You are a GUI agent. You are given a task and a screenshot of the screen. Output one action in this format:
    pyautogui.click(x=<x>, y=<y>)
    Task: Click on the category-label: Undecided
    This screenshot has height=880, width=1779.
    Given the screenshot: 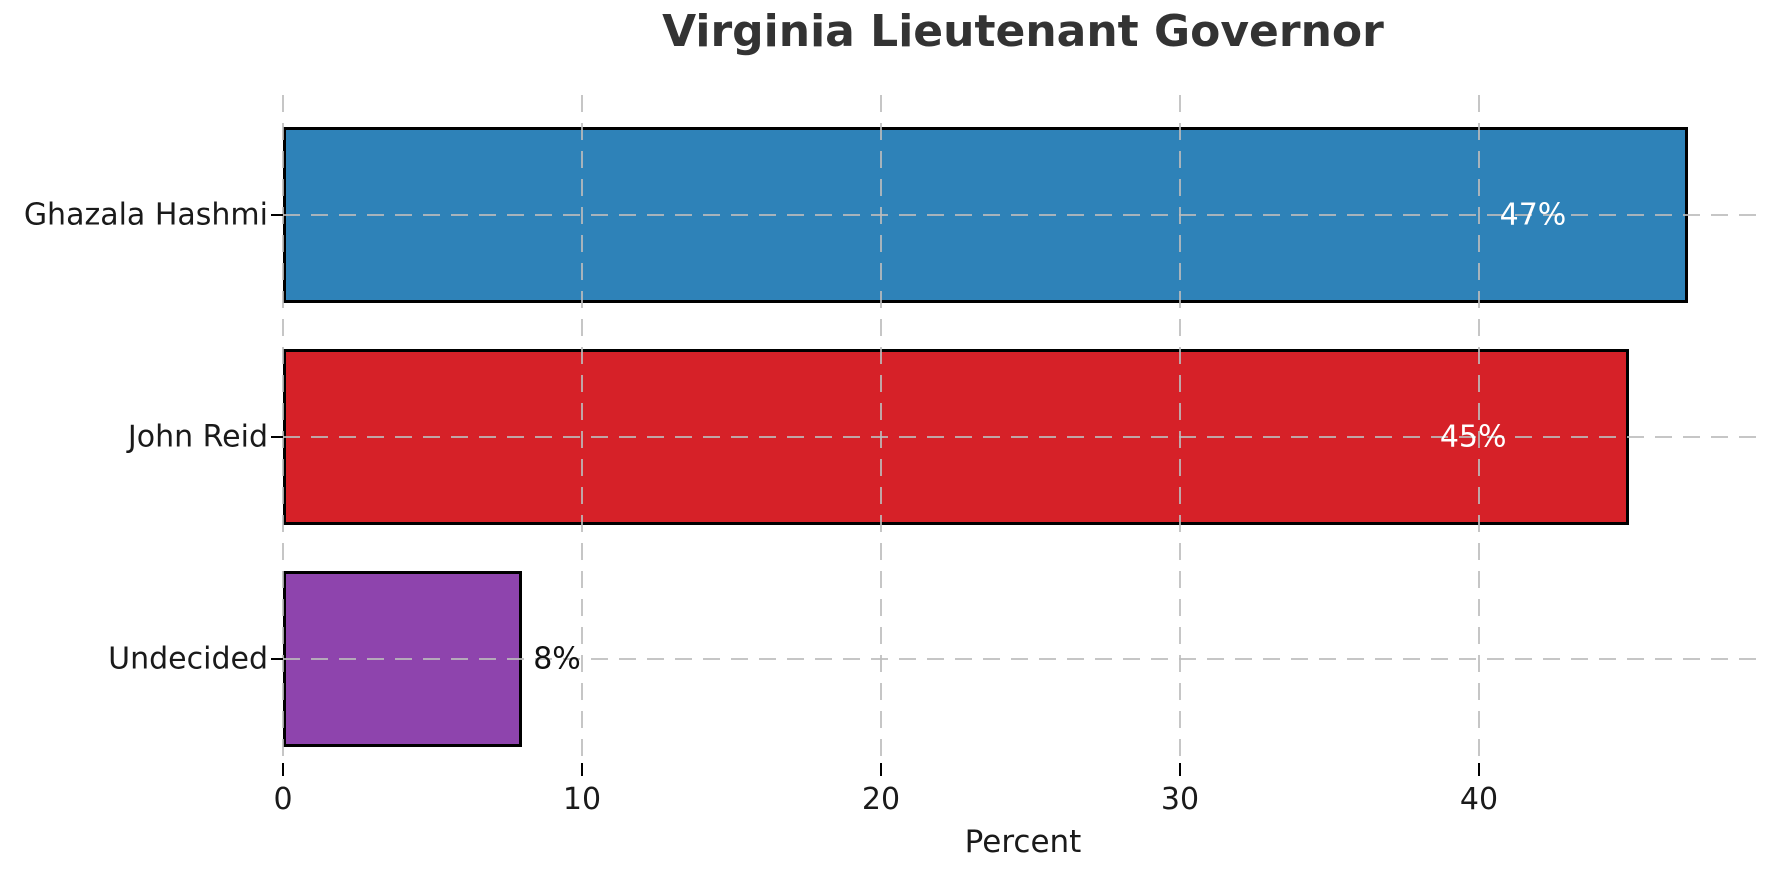 What is the action you would take?
    pyautogui.click(x=188, y=659)
    